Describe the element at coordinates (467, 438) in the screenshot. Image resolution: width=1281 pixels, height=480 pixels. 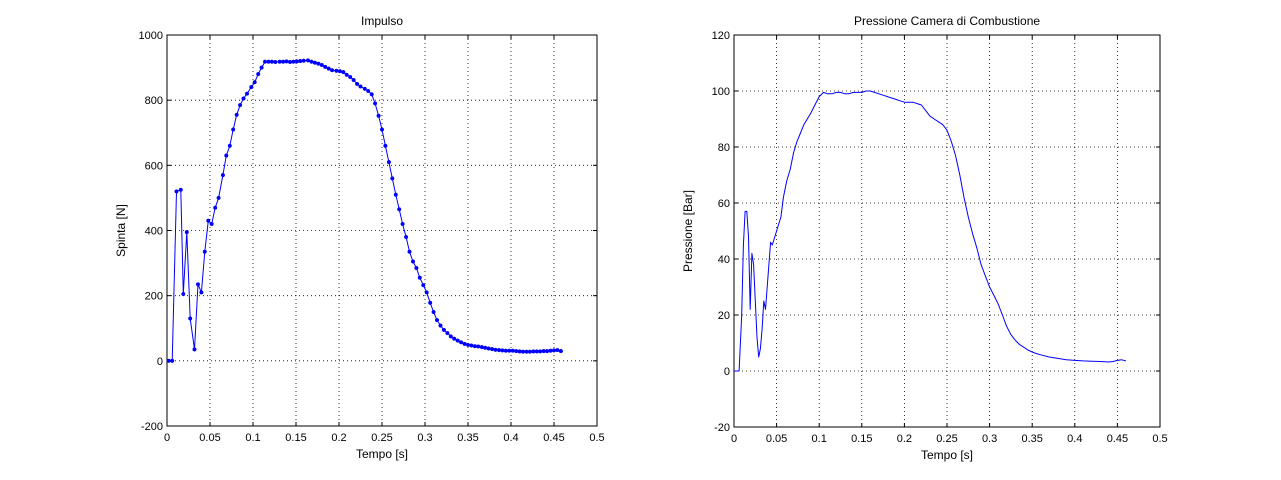
I see `x-tick-label: 0.35` at that location.